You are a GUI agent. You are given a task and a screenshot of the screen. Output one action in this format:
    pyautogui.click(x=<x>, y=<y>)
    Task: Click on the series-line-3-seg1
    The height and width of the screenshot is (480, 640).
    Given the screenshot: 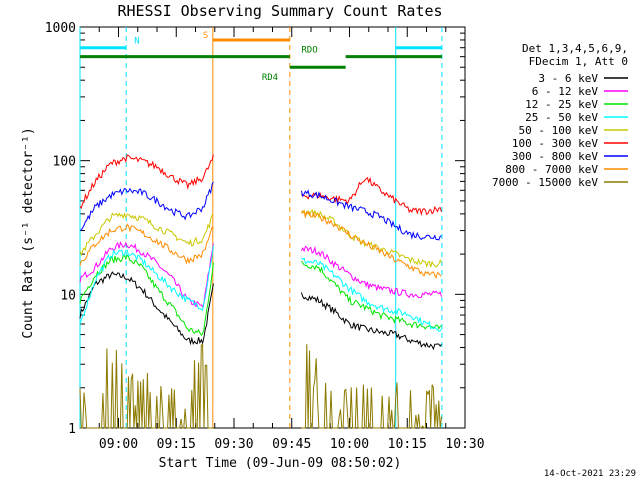 What is the action you would take?
    pyautogui.click(x=371, y=294)
    